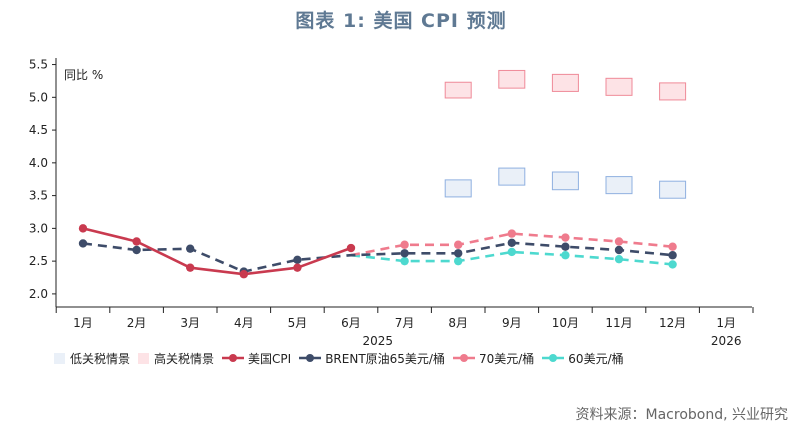 This screenshot has width=802, height=431. Describe the element at coordinates (38, 261) in the screenshot. I see `y-tick-label: 2.5` at that location.